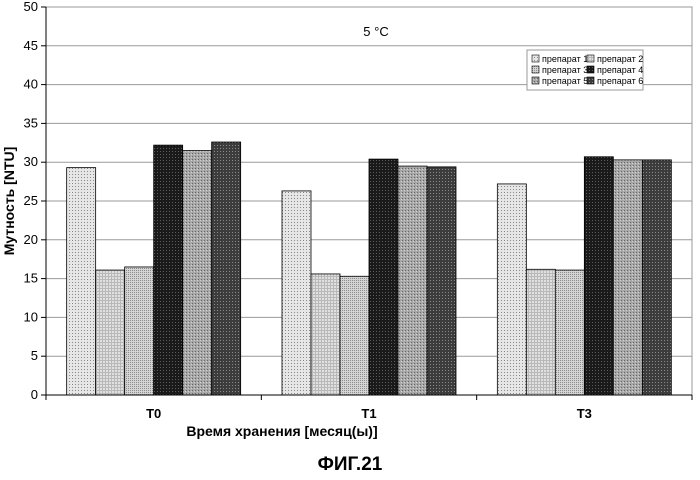 The height and width of the screenshot is (480, 700). I want to click on y-axis-ticks: 0 5 10 15 20 25 30 35 40 45 50, so click(35, 201).